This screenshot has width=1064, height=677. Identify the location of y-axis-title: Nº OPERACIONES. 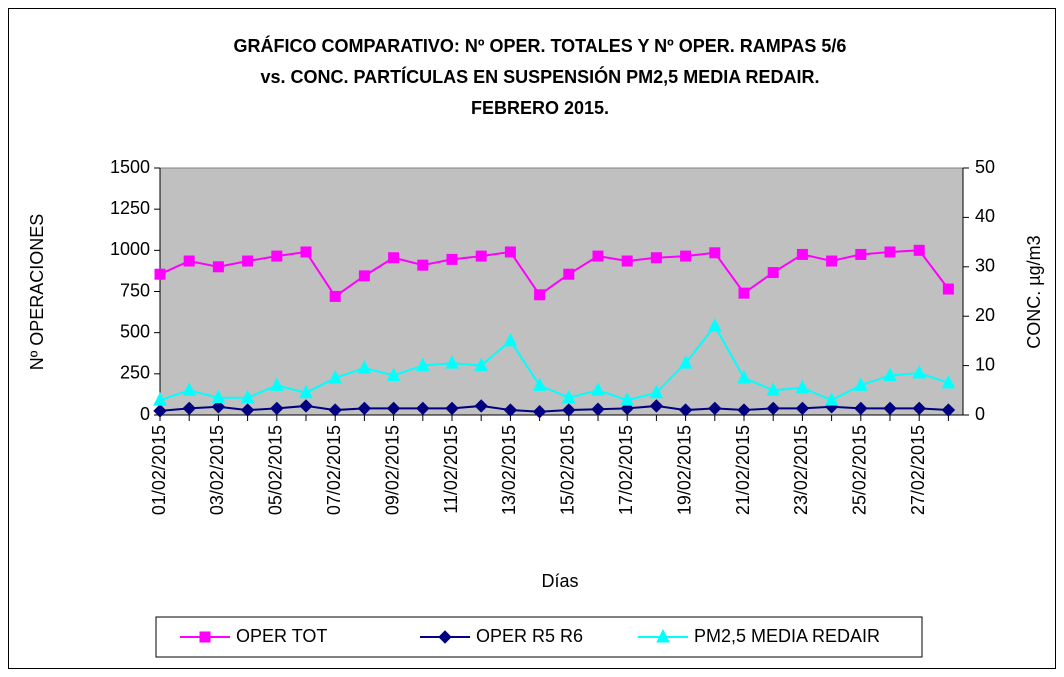
(37, 292).